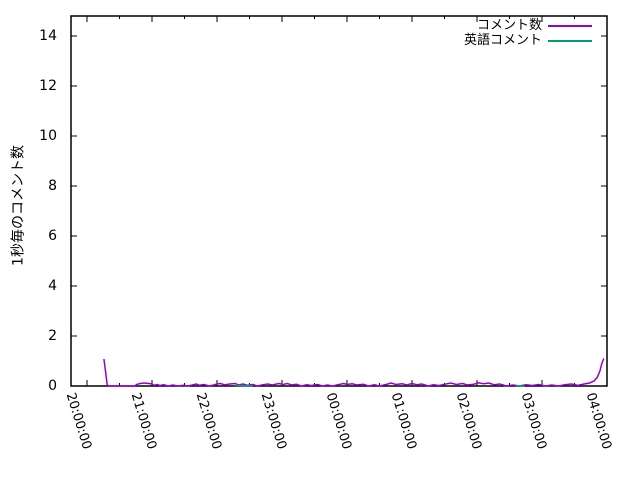 This screenshot has height=480, width=640. I want to click on y-tick-label: 0, so click(52, 386).